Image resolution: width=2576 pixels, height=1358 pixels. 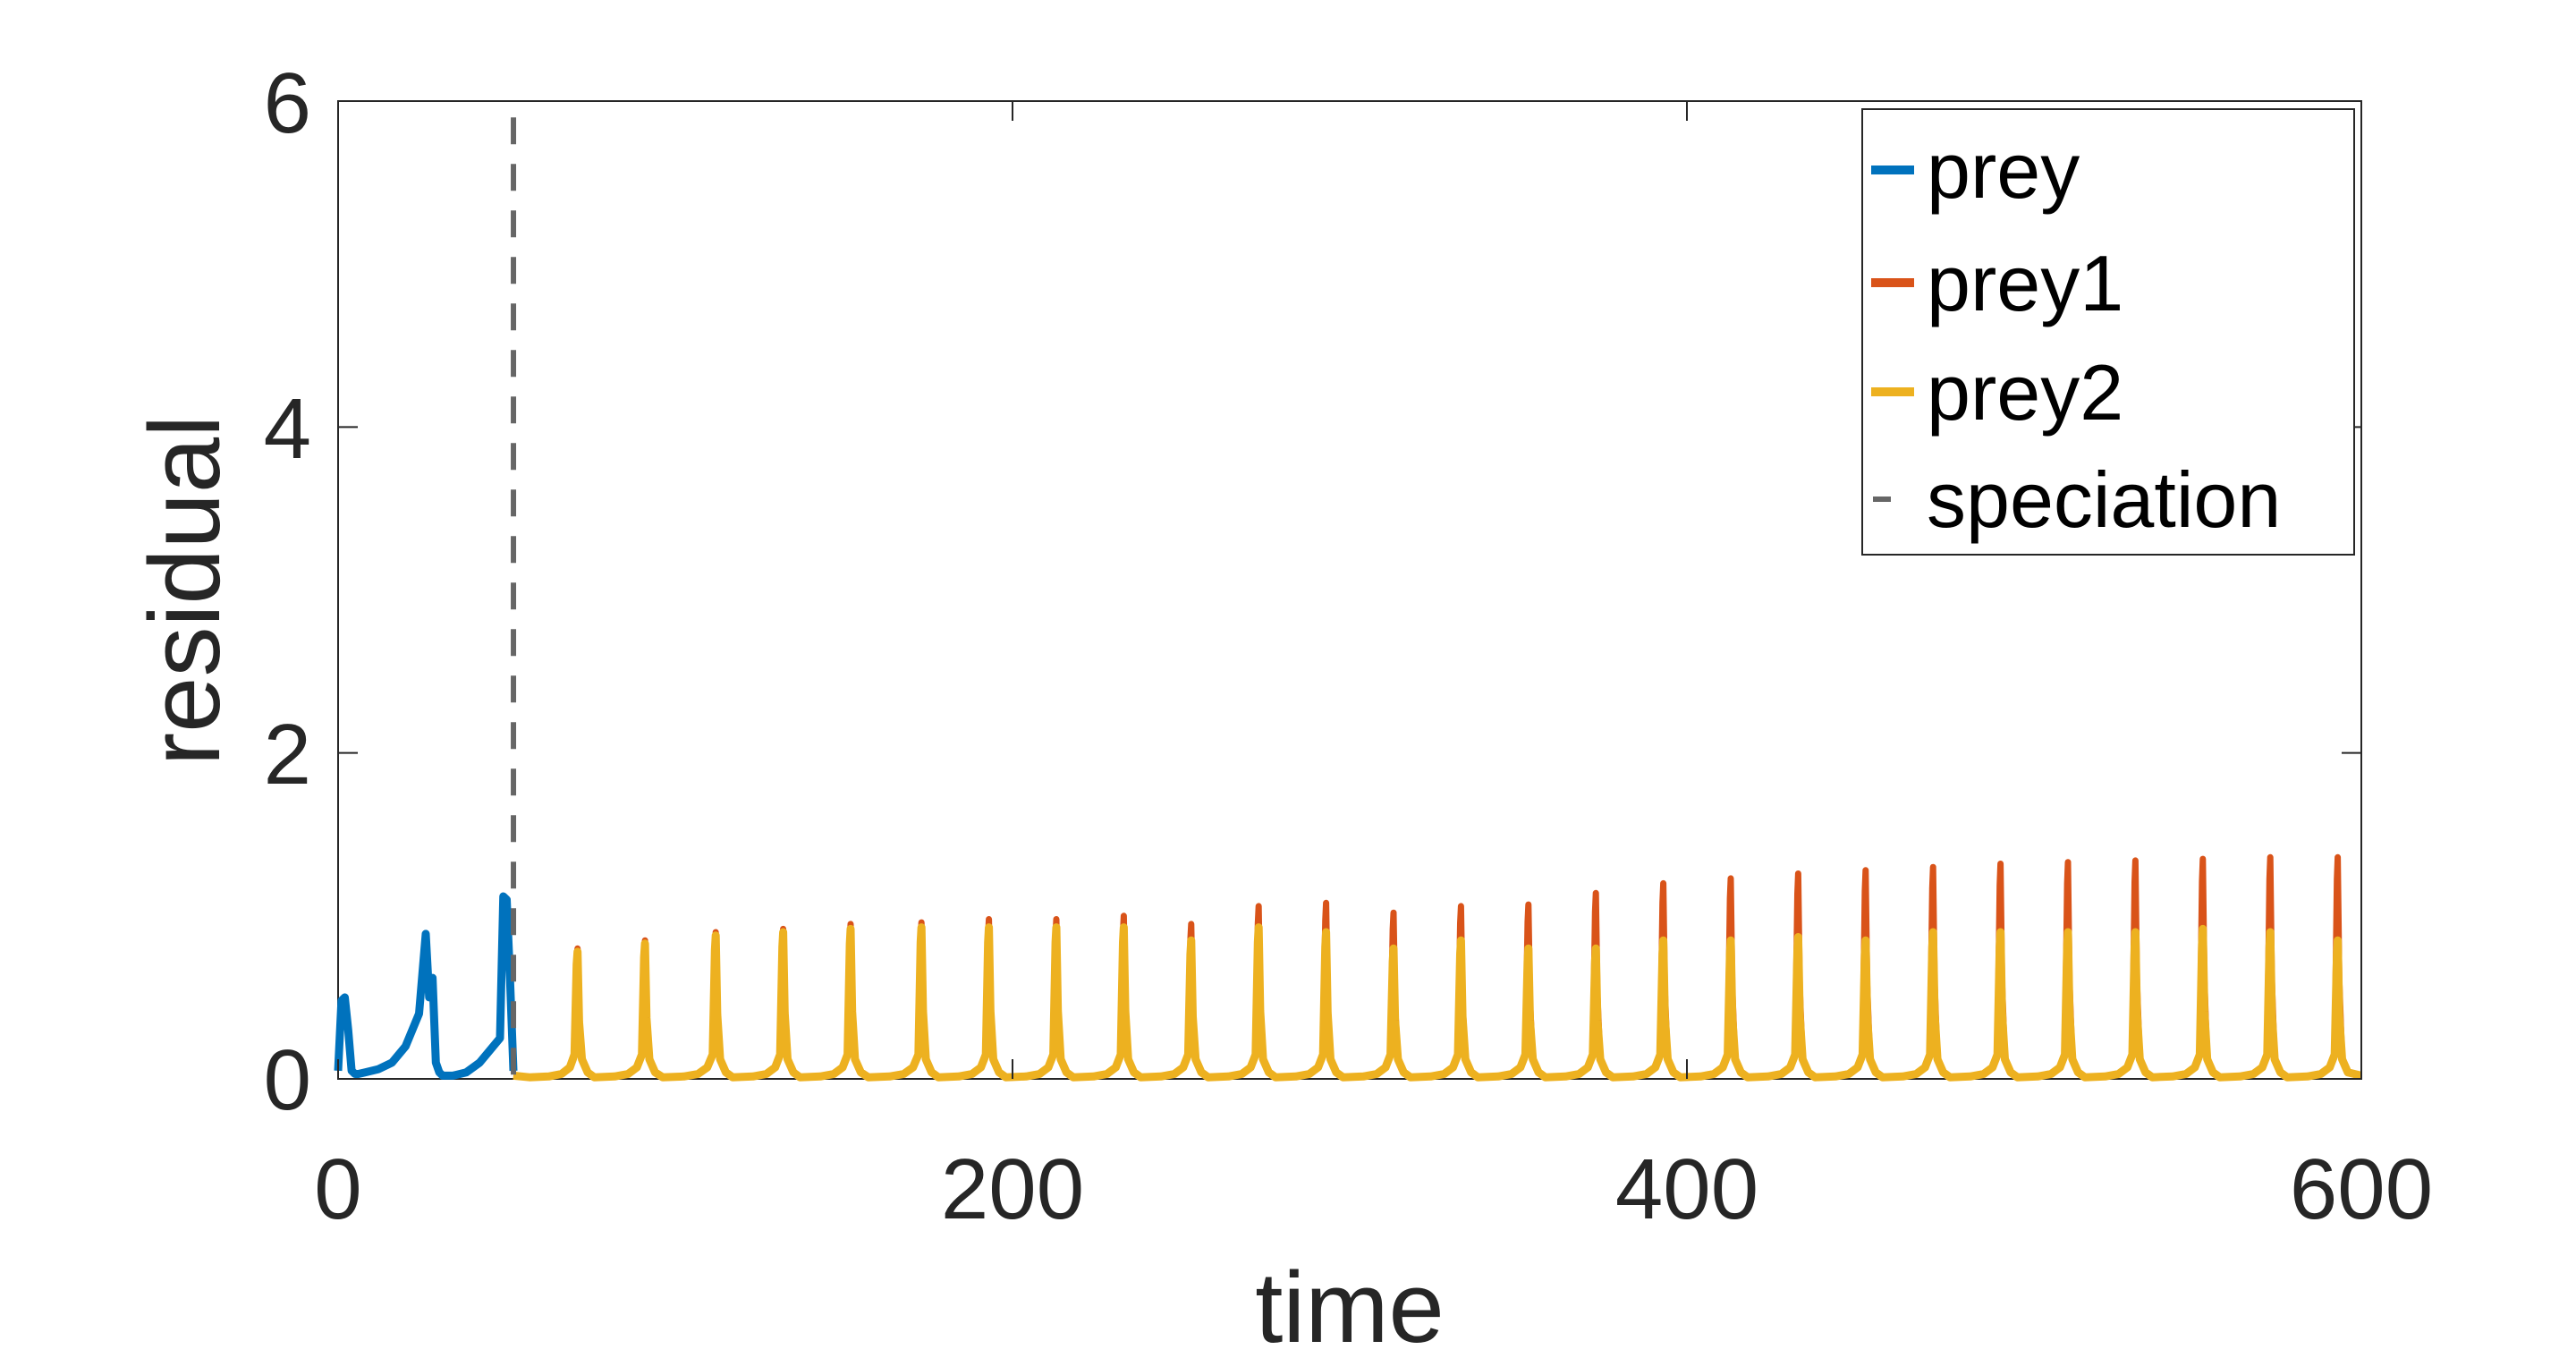 I want to click on x-axis-label: time, so click(x=1350, y=1305).